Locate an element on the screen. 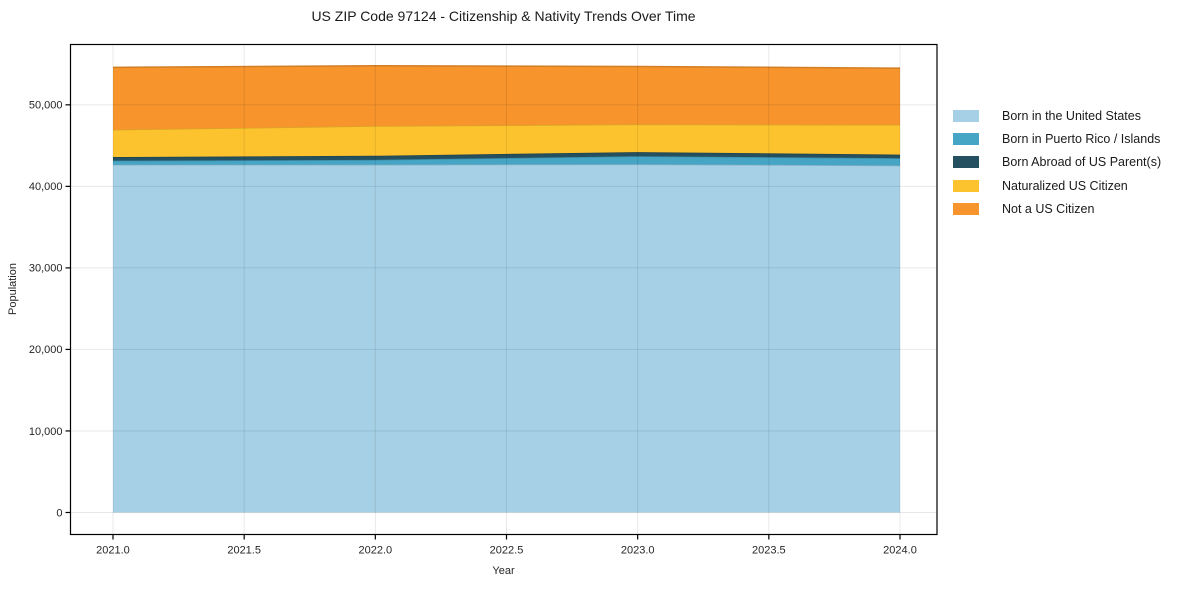  x-tick-label: 2022.0 is located at coordinates (376, 551).